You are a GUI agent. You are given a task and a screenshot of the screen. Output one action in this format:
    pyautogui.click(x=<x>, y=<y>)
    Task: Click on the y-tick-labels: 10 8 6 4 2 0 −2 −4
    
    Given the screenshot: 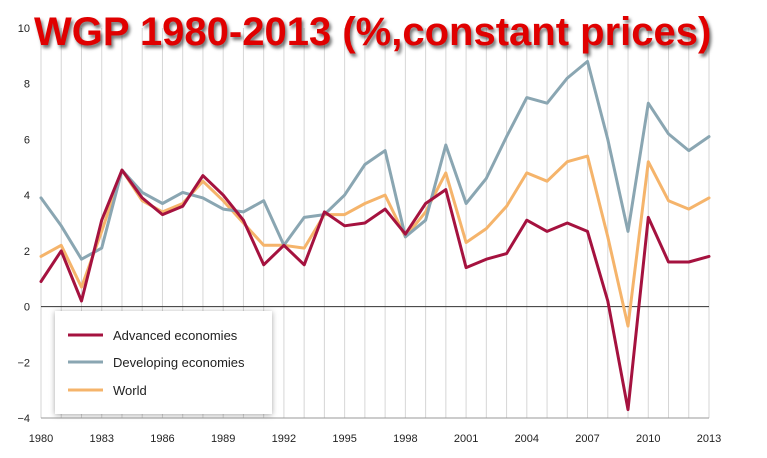 What is the action you would take?
    pyautogui.click(x=23, y=224)
    